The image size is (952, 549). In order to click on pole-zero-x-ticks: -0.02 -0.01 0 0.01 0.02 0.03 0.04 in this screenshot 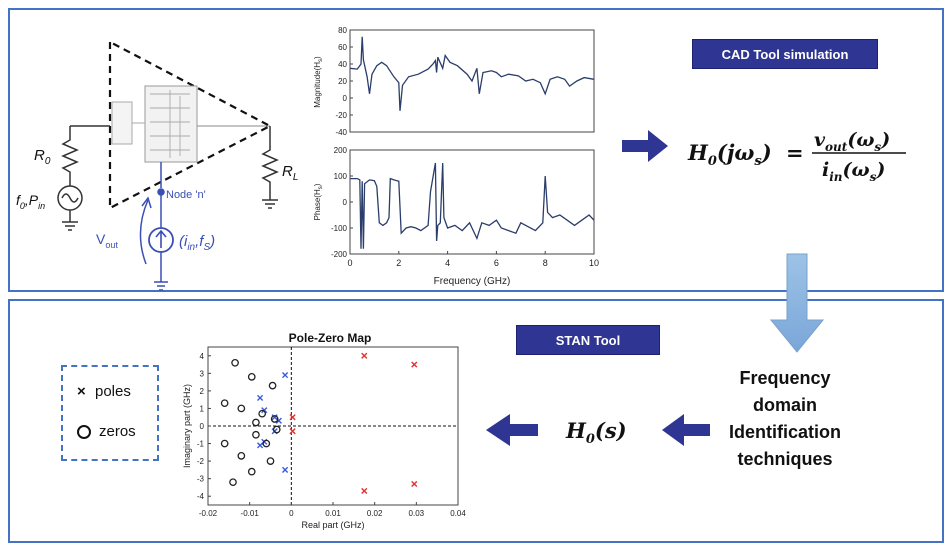, I will do `click(332, 510)`.